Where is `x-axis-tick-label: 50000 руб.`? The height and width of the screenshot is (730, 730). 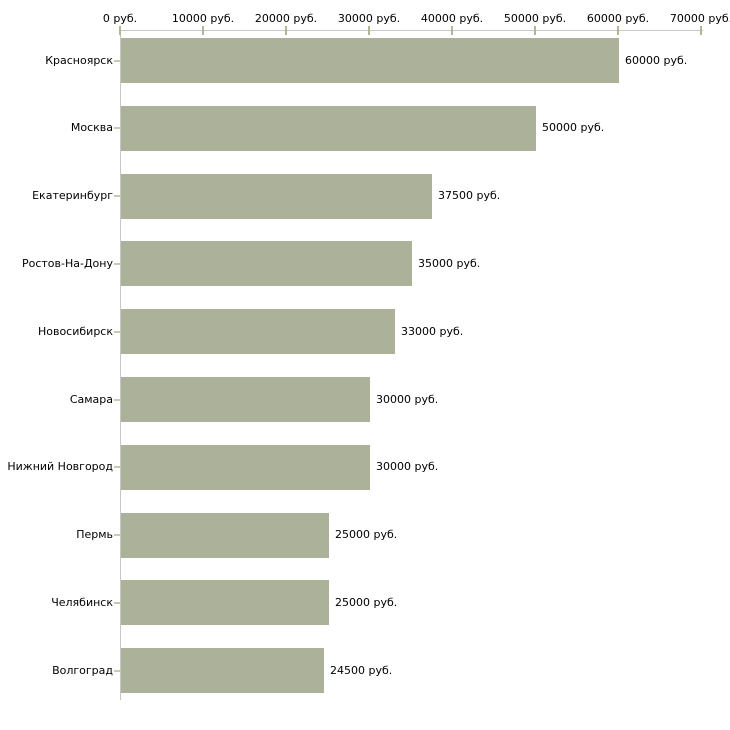 x-axis-tick-label: 50000 руб. is located at coordinates (535, 18).